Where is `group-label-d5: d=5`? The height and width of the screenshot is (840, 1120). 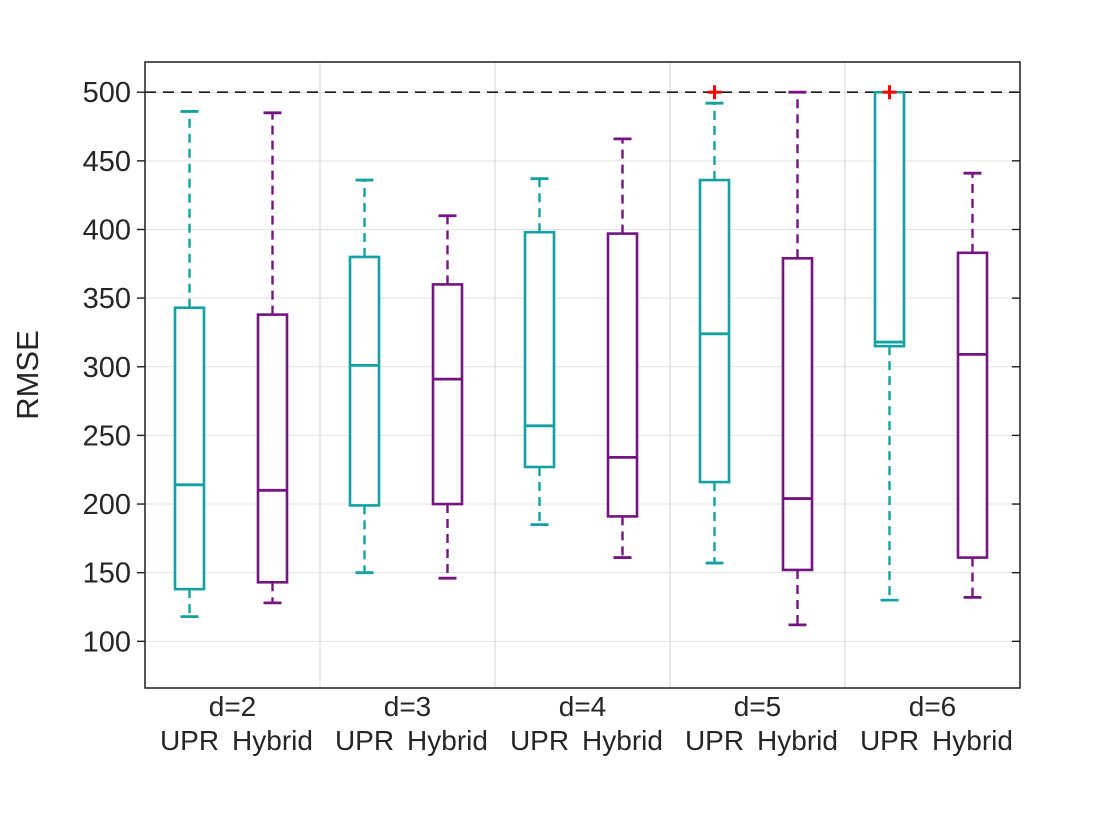 group-label-d5: d=5 is located at coordinates (758, 706).